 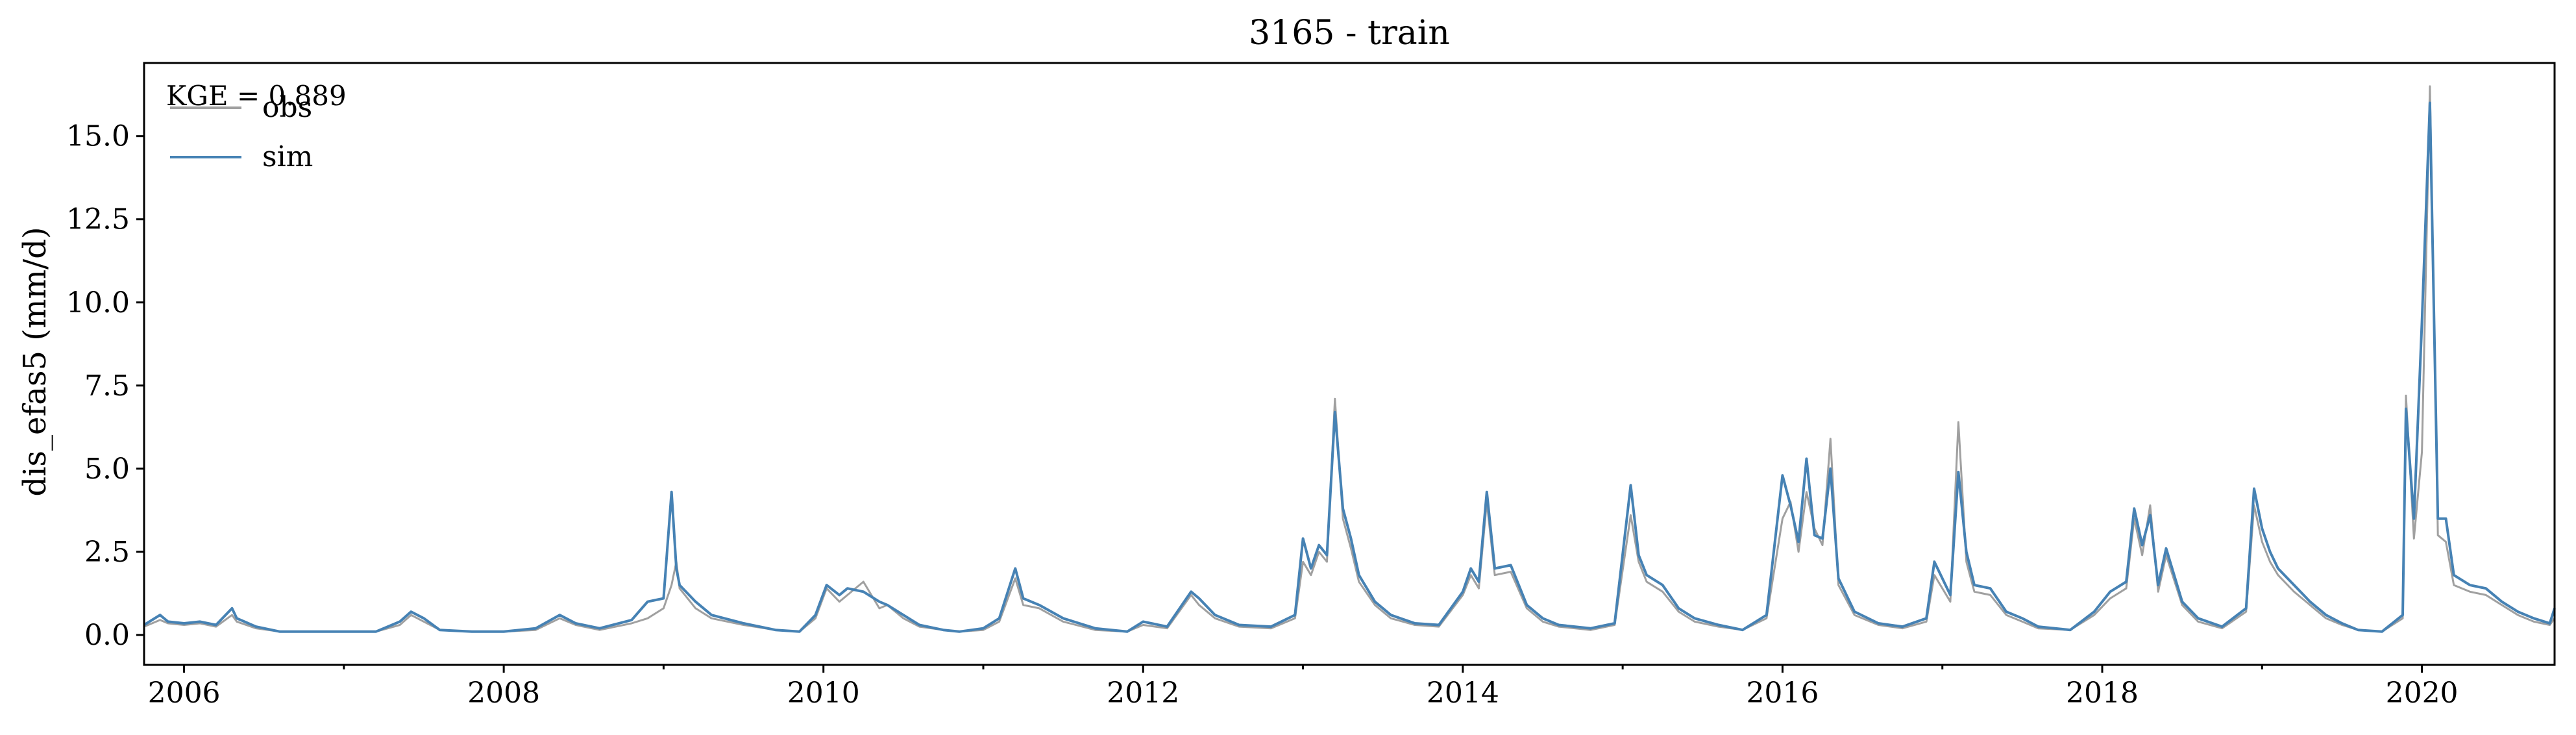 I want to click on x-tick-label: 2012, so click(x=1143, y=693).